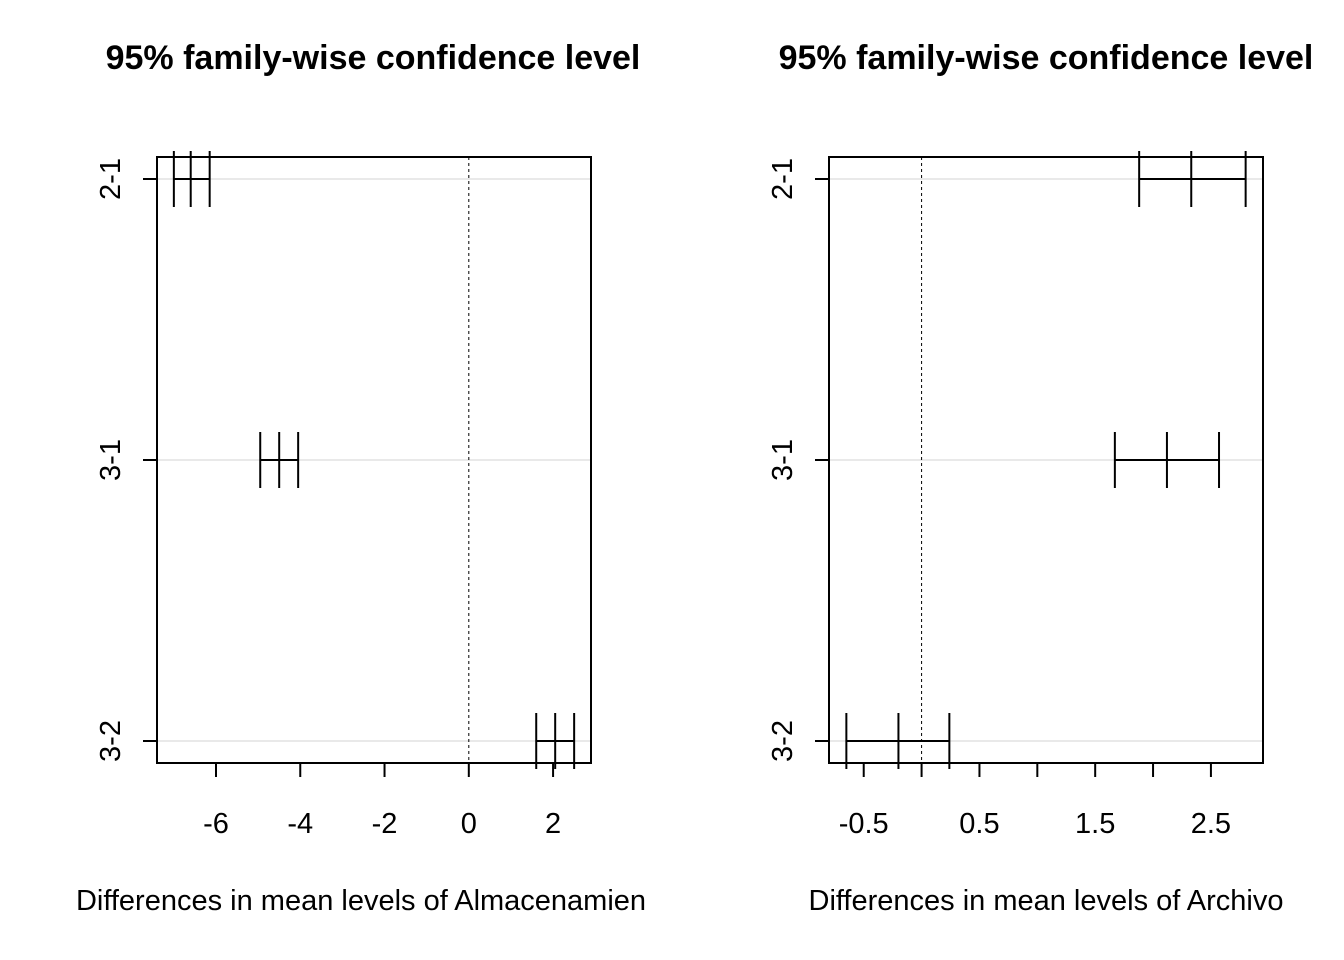 Image resolution: width=1344 pixels, height=960 pixels. Describe the element at coordinates (216, 824) in the screenshot. I see `x-tick-label: -6` at that location.